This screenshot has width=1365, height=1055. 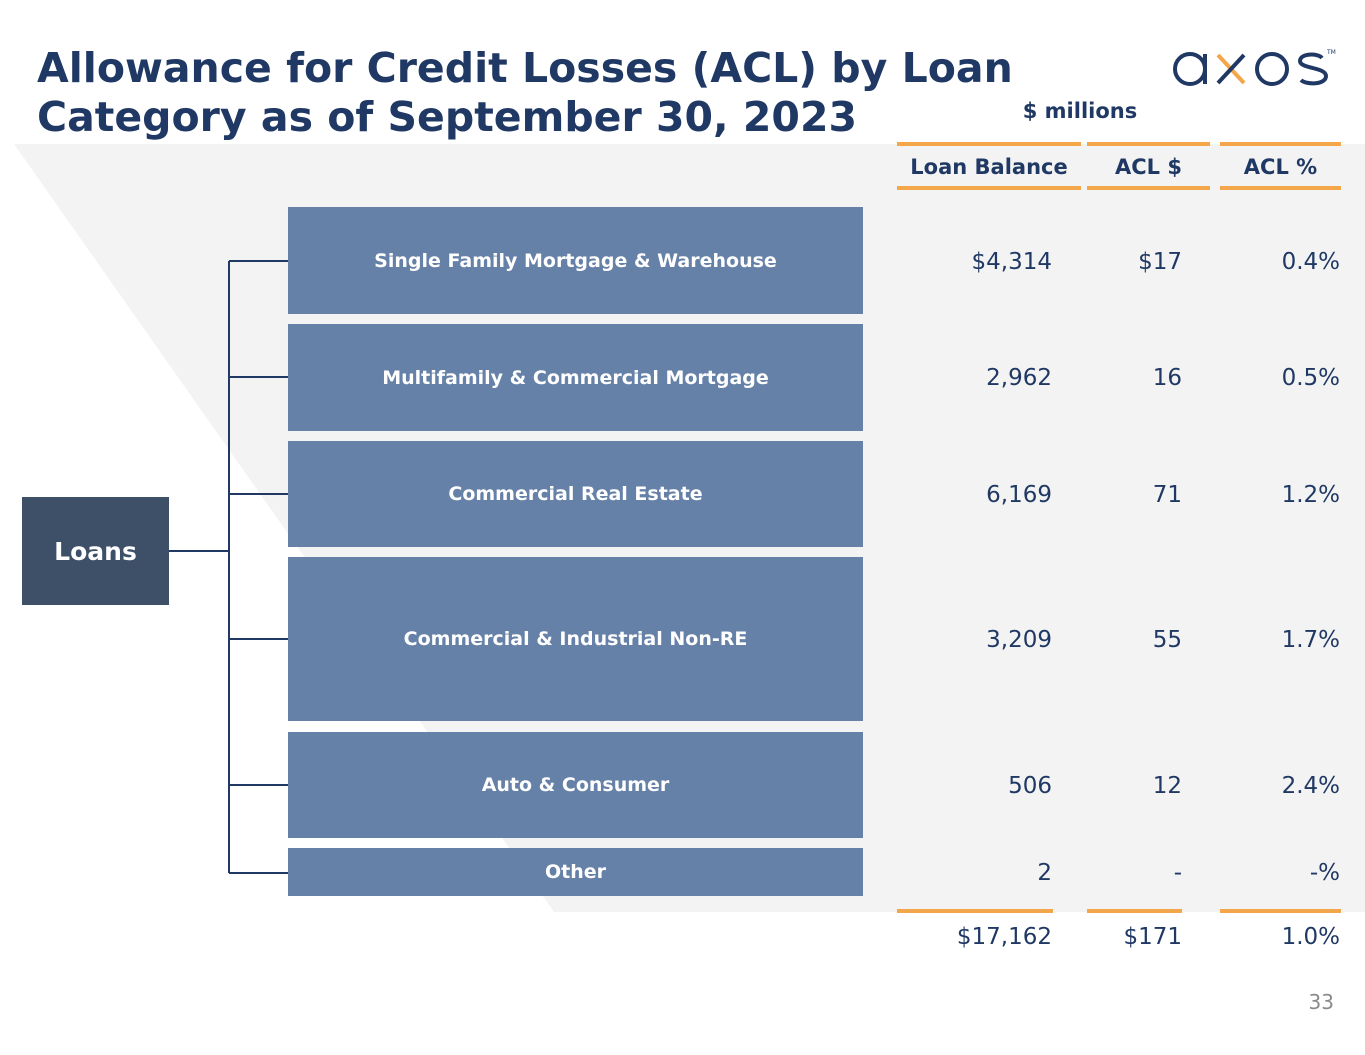 I want to click on tree-connectors, so click(x=228, y=567).